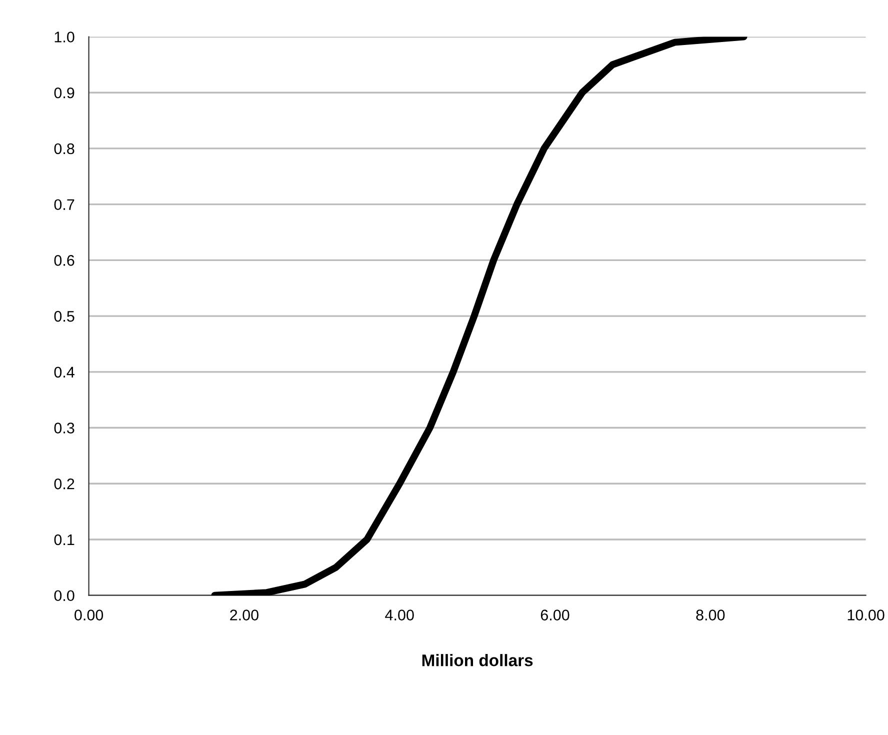 The height and width of the screenshot is (735, 888). I want to click on y-tick-label: 0.0, so click(64, 596).